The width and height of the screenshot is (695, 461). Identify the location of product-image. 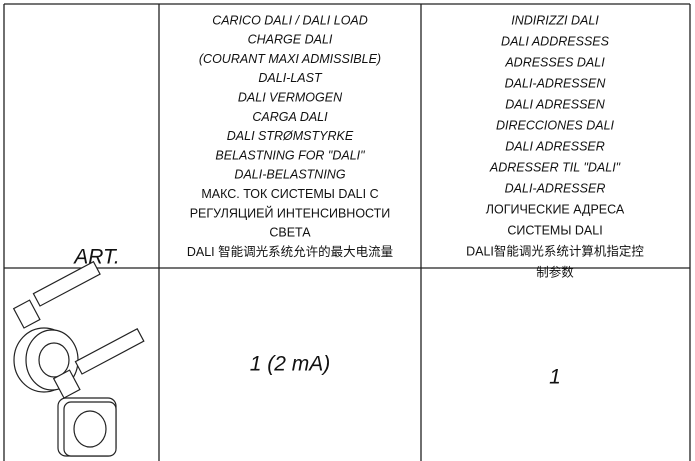
(78, 358).